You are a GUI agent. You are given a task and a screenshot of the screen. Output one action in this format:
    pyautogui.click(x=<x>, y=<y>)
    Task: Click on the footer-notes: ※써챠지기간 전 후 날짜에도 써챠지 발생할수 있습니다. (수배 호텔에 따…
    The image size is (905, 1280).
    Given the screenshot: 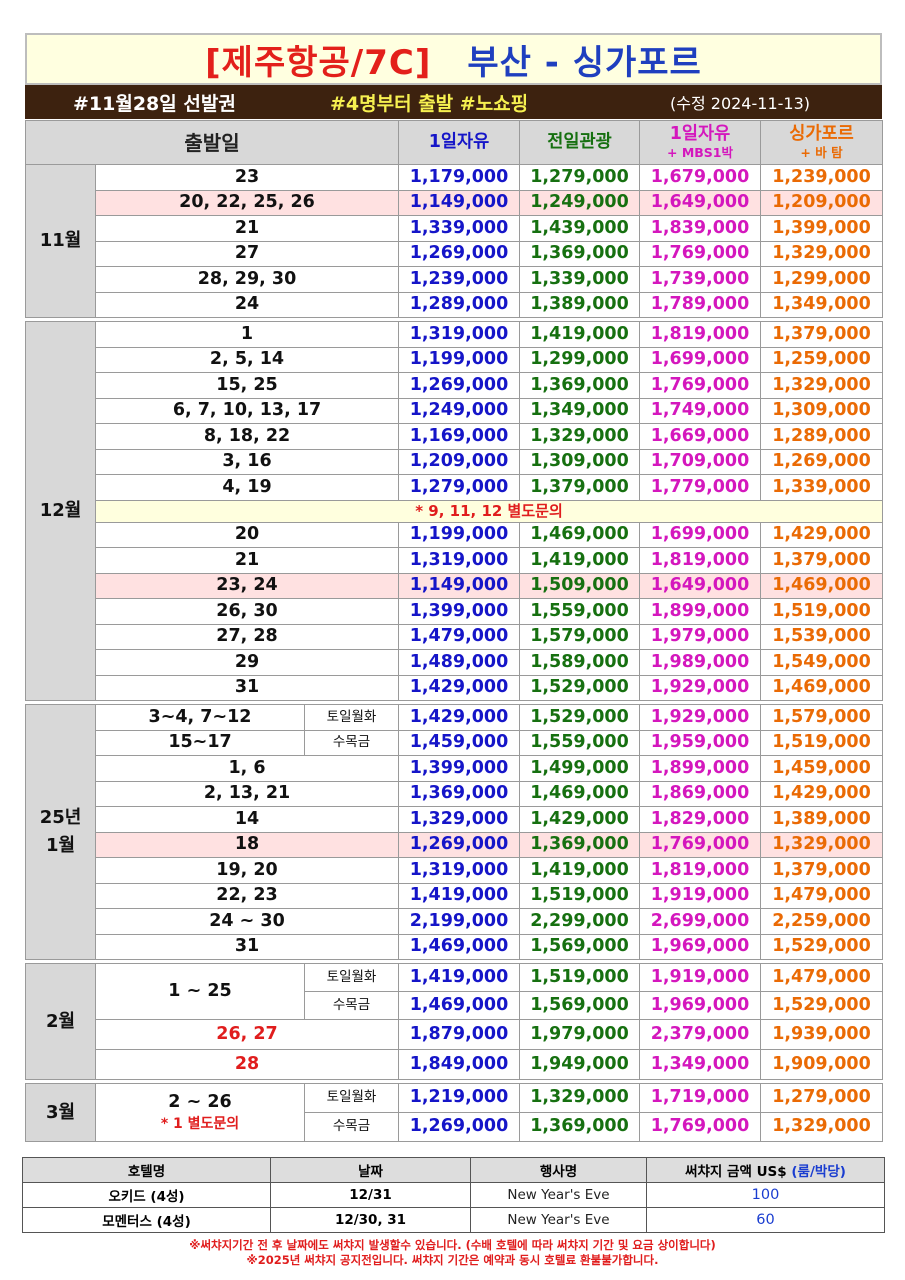 What is the action you would take?
    pyautogui.click(x=452, y=1253)
    